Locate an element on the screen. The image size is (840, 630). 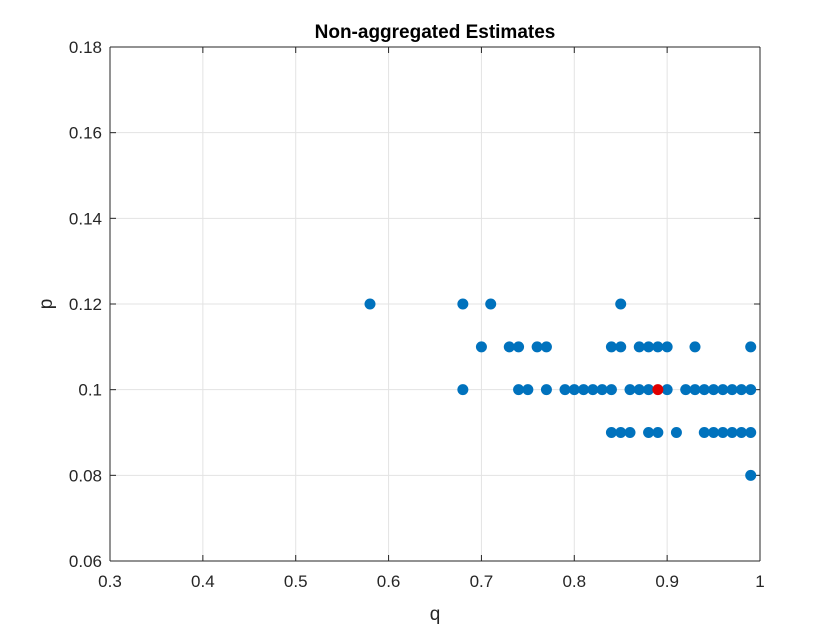
y-tick-label: 0.08 is located at coordinates (85, 475).